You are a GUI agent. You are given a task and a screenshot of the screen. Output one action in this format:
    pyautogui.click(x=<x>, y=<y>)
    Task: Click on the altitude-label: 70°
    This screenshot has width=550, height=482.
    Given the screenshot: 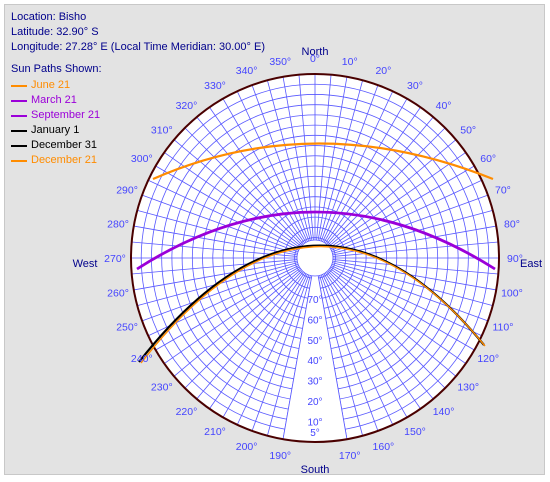 What is the action you would take?
    pyautogui.click(x=314, y=300)
    